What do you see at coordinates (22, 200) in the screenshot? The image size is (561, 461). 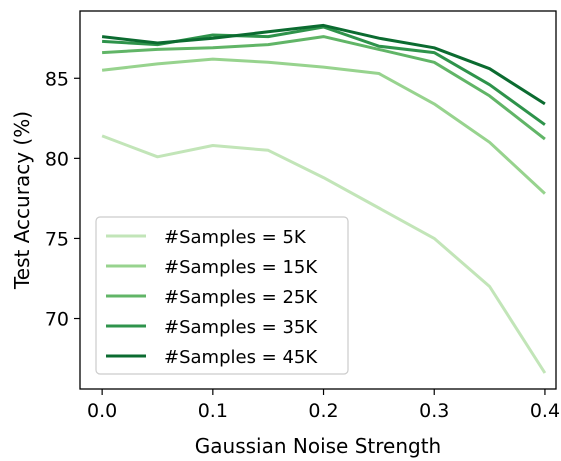 I see `y-axis-label: Test Accuracy (%)` at bounding box center [22, 200].